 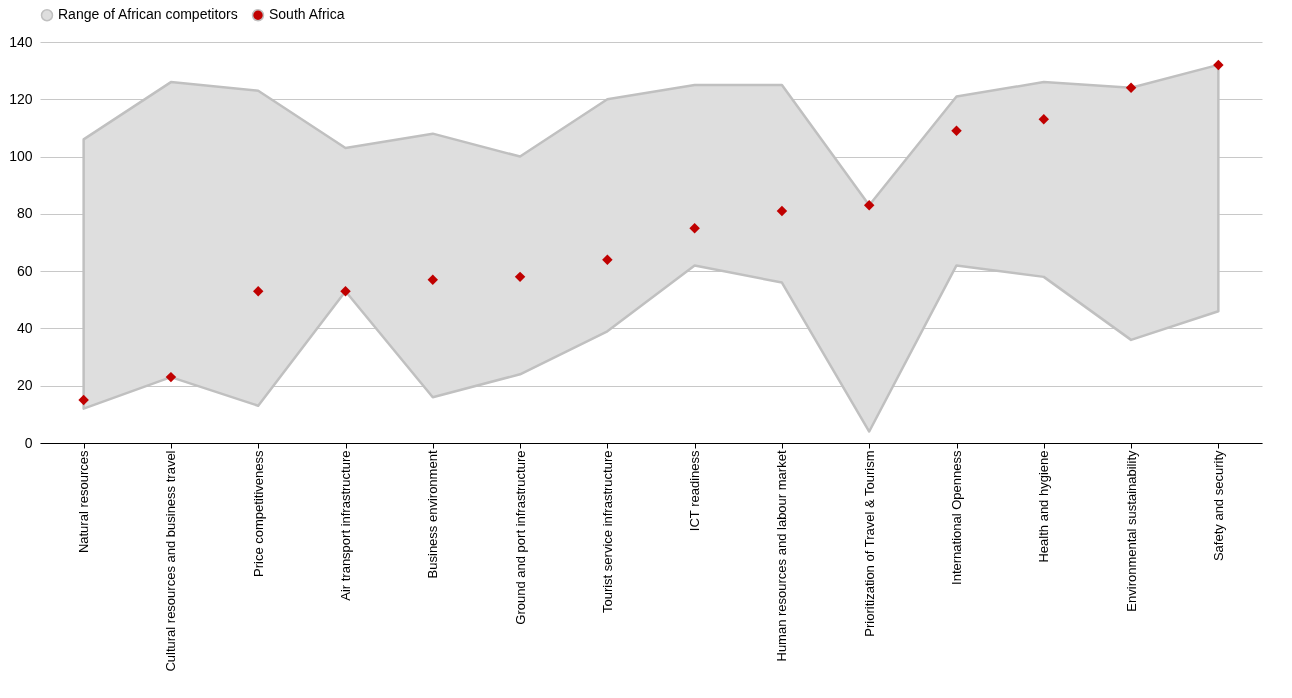 What do you see at coordinates (21, 98) in the screenshot?
I see `y-tick-label: 120` at bounding box center [21, 98].